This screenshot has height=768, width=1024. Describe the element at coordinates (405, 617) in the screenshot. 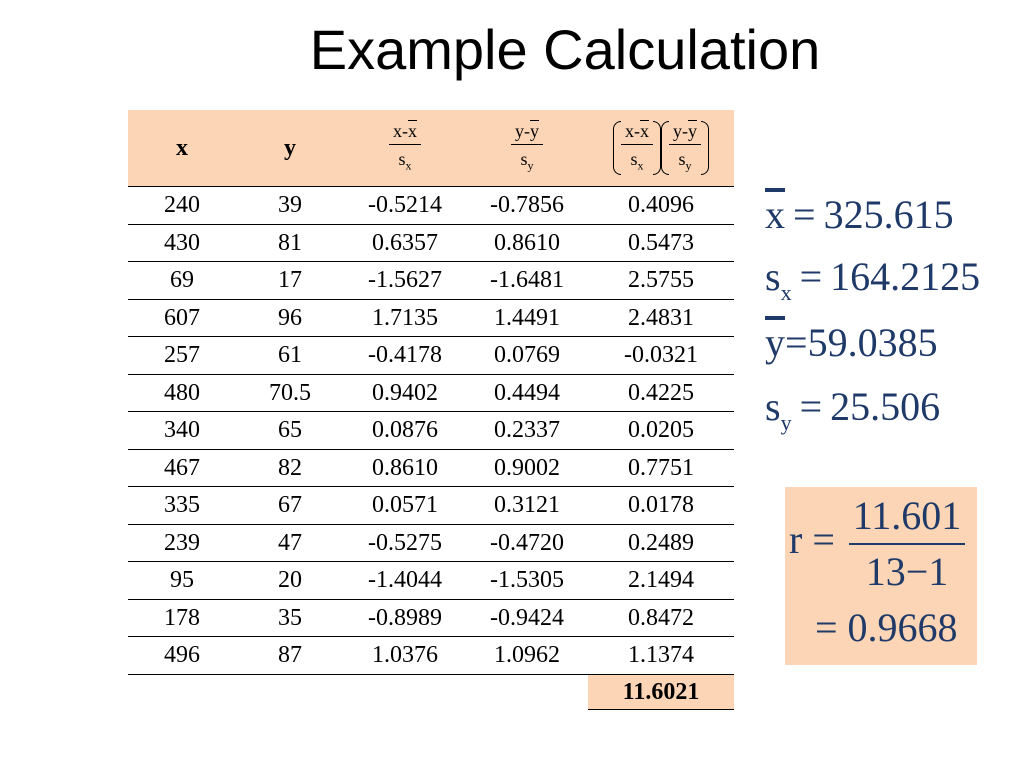

I see `cell-zx: -0.8989` at that location.